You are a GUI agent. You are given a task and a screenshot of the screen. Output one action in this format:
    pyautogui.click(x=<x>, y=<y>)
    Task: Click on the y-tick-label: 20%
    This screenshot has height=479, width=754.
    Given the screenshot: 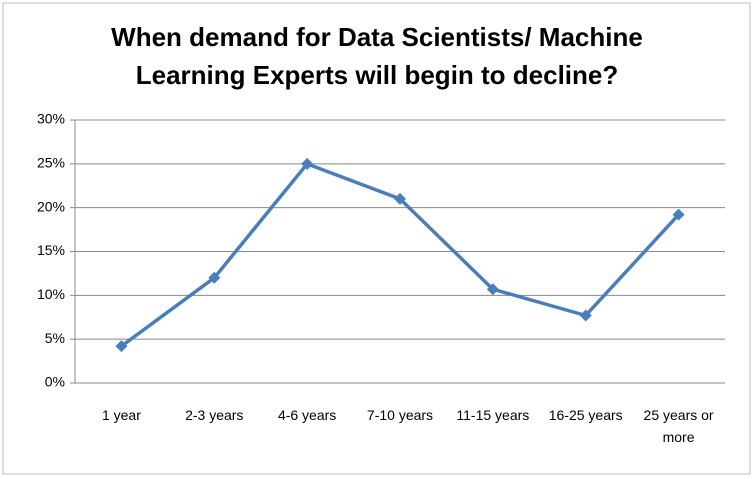 What is the action you would take?
    pyautogui.click(x=51, y=206)
    